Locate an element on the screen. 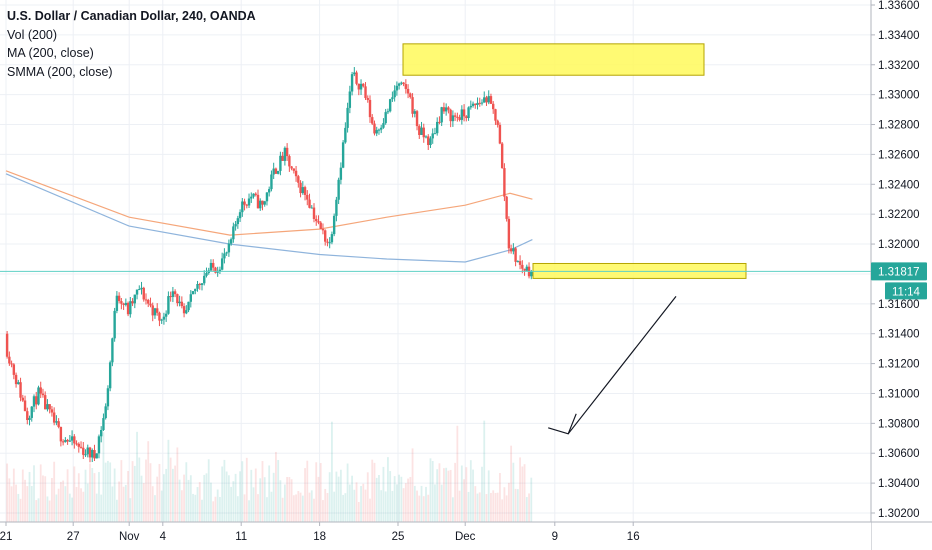 The image size is (932, 550). legend-smma: SMMA (200, close) is located at coordinates (60, 71).